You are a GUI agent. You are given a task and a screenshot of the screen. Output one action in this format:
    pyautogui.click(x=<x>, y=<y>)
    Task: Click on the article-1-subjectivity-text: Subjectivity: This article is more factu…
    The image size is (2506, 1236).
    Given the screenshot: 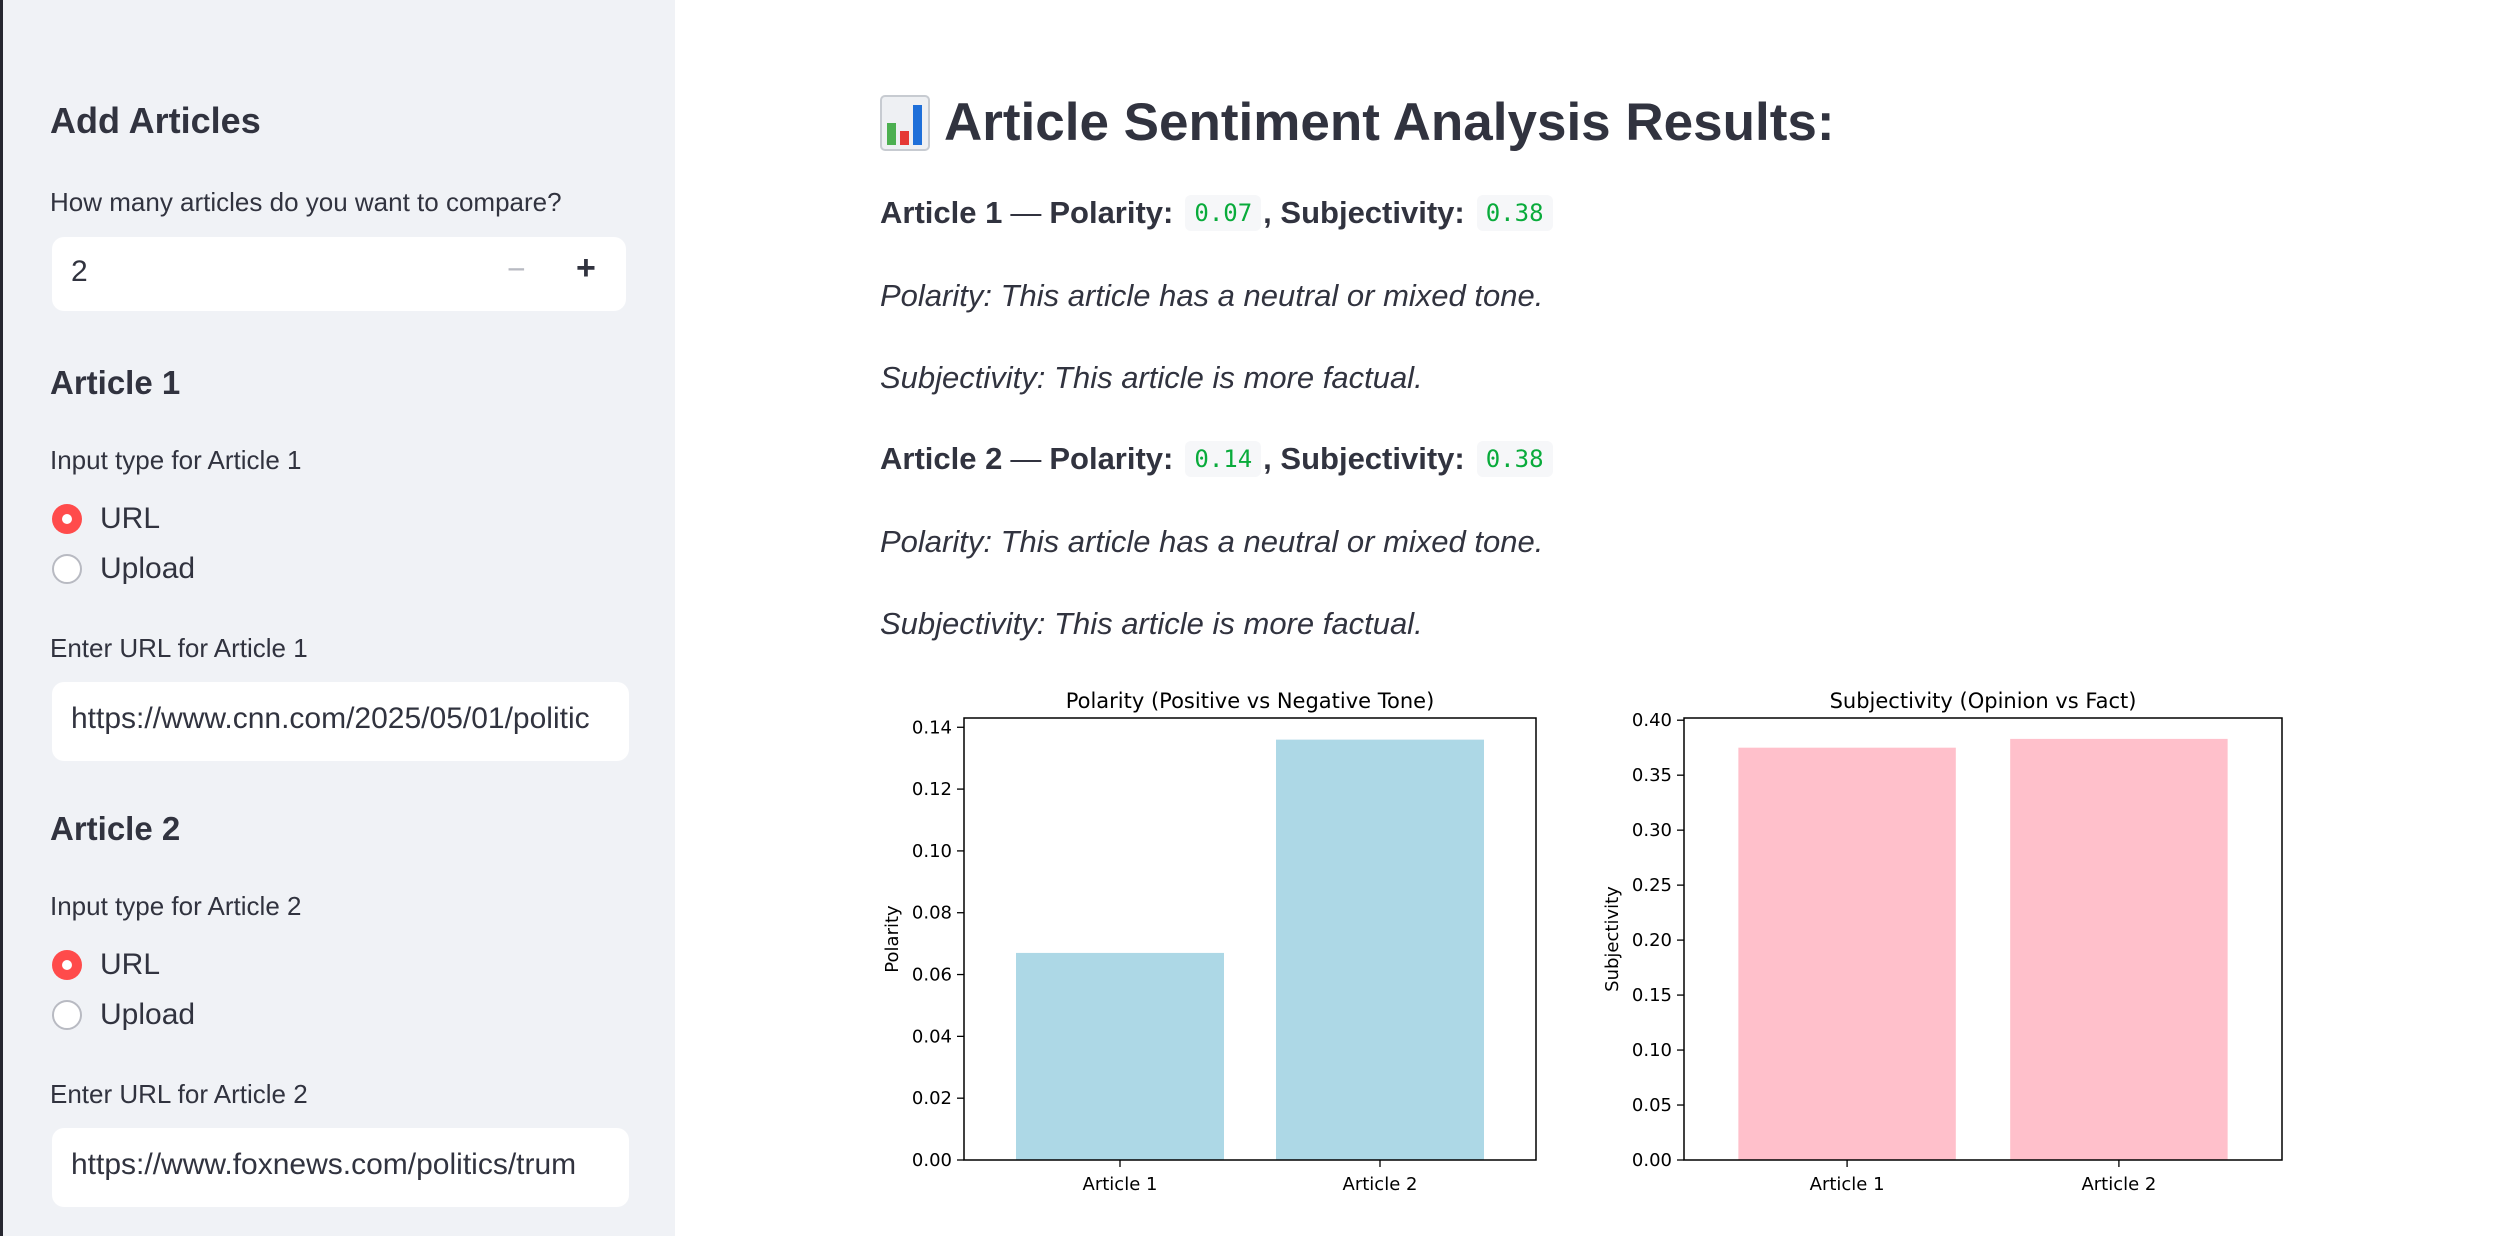 What is the action you would take?
    pyautogui.click(x=1151, y=377)
    